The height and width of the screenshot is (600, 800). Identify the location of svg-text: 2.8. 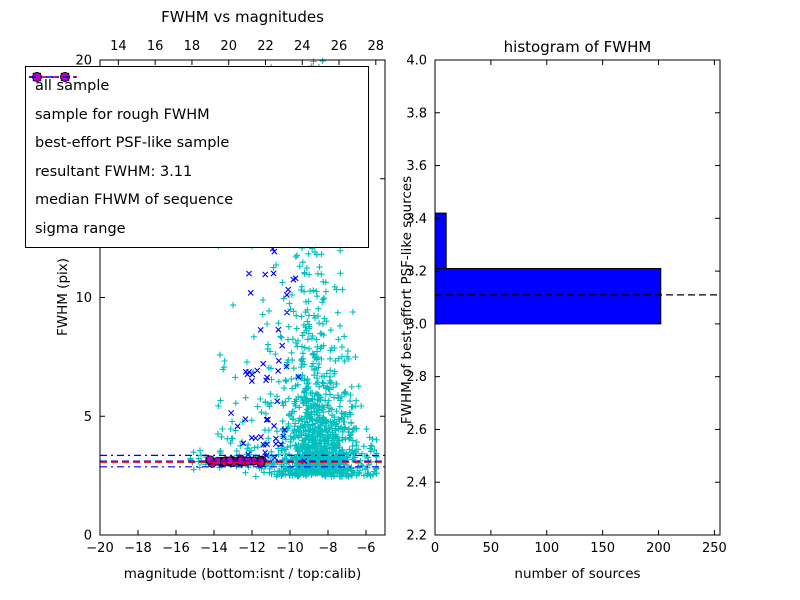
(416, 377).